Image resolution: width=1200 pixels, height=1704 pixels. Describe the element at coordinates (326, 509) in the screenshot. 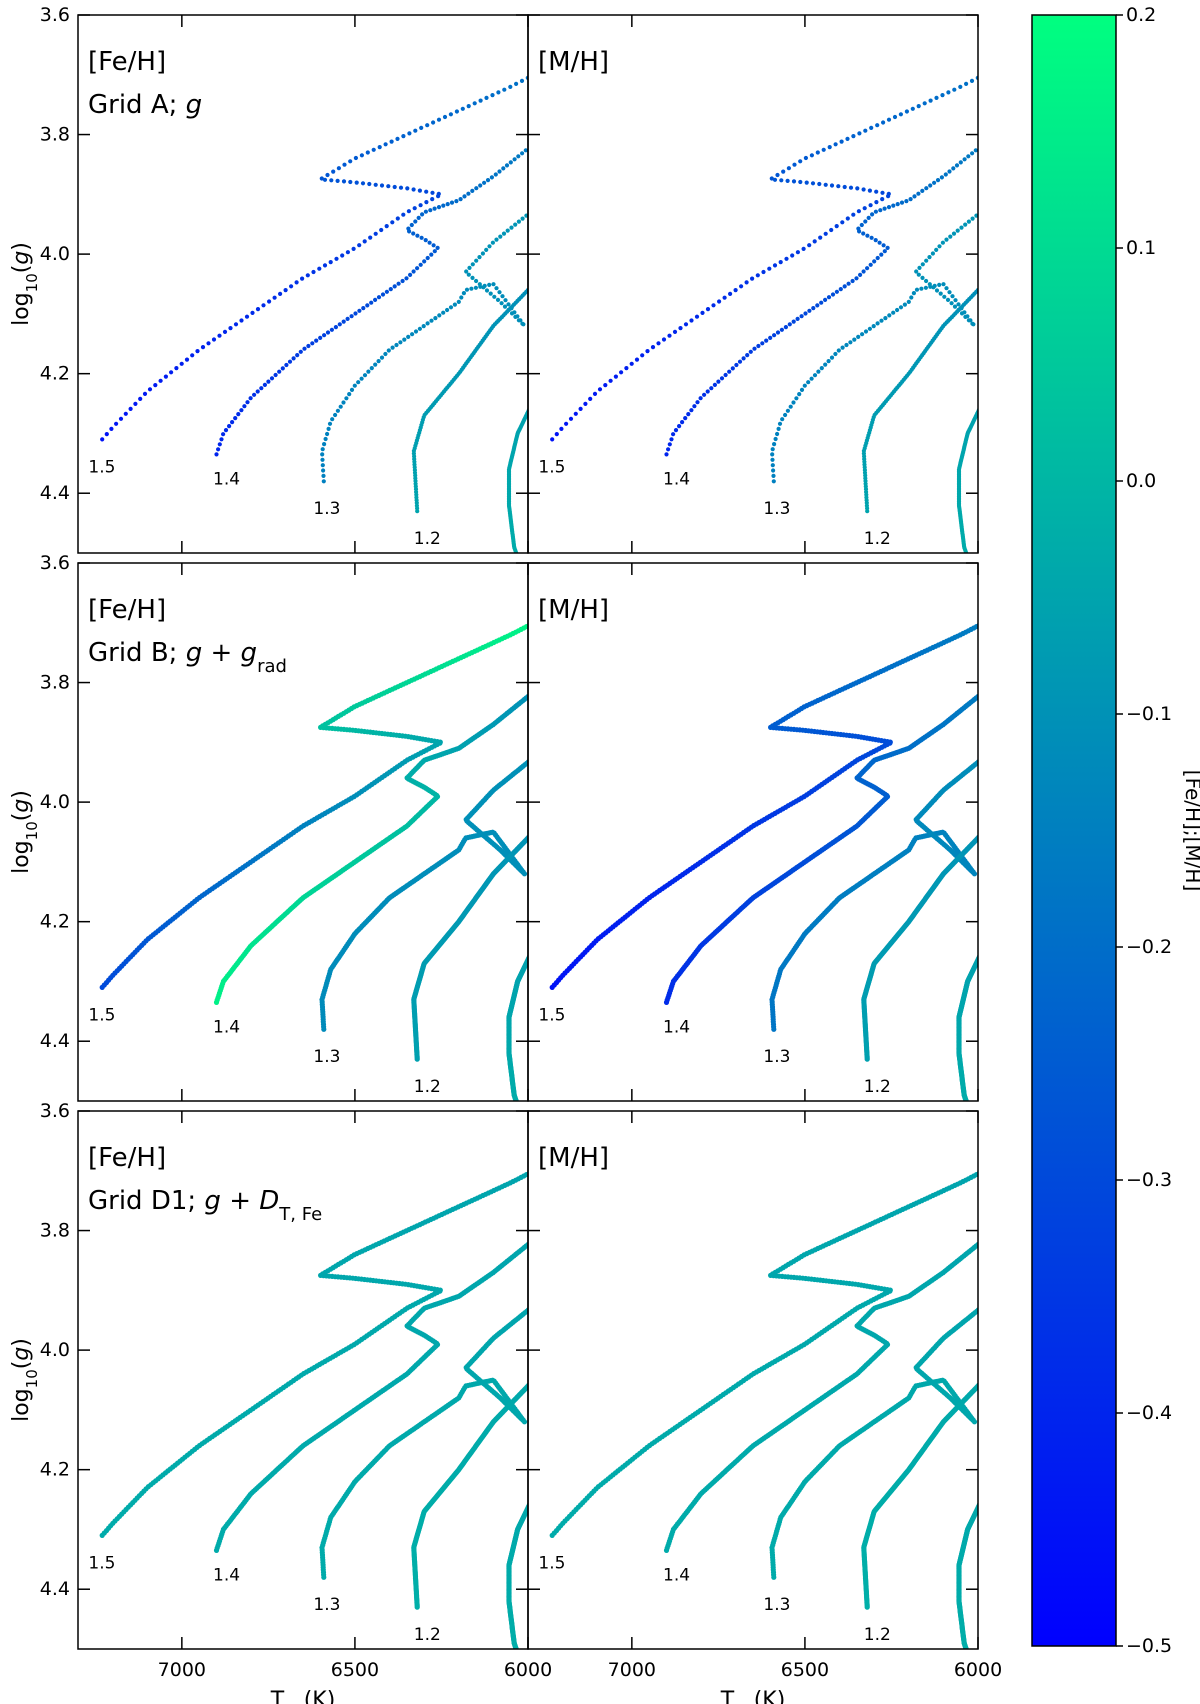

I see `mass-label: 1.3` at that location.